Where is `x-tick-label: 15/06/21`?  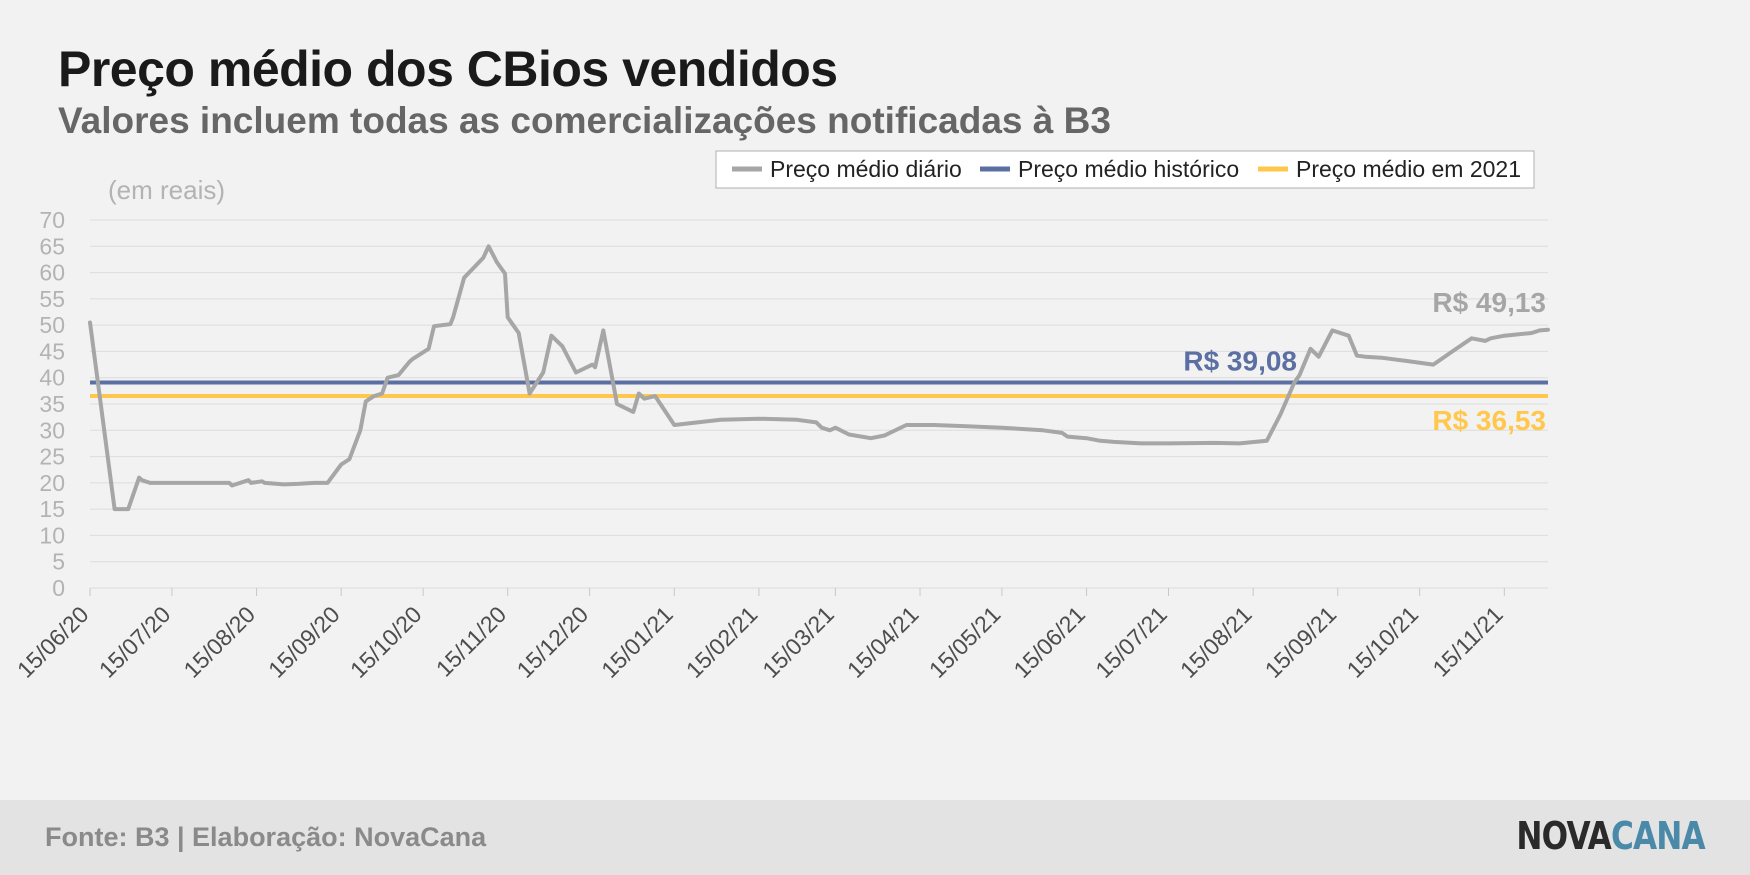 x-tick-label: 15/06/21 is located at coordinates (1049, 642).